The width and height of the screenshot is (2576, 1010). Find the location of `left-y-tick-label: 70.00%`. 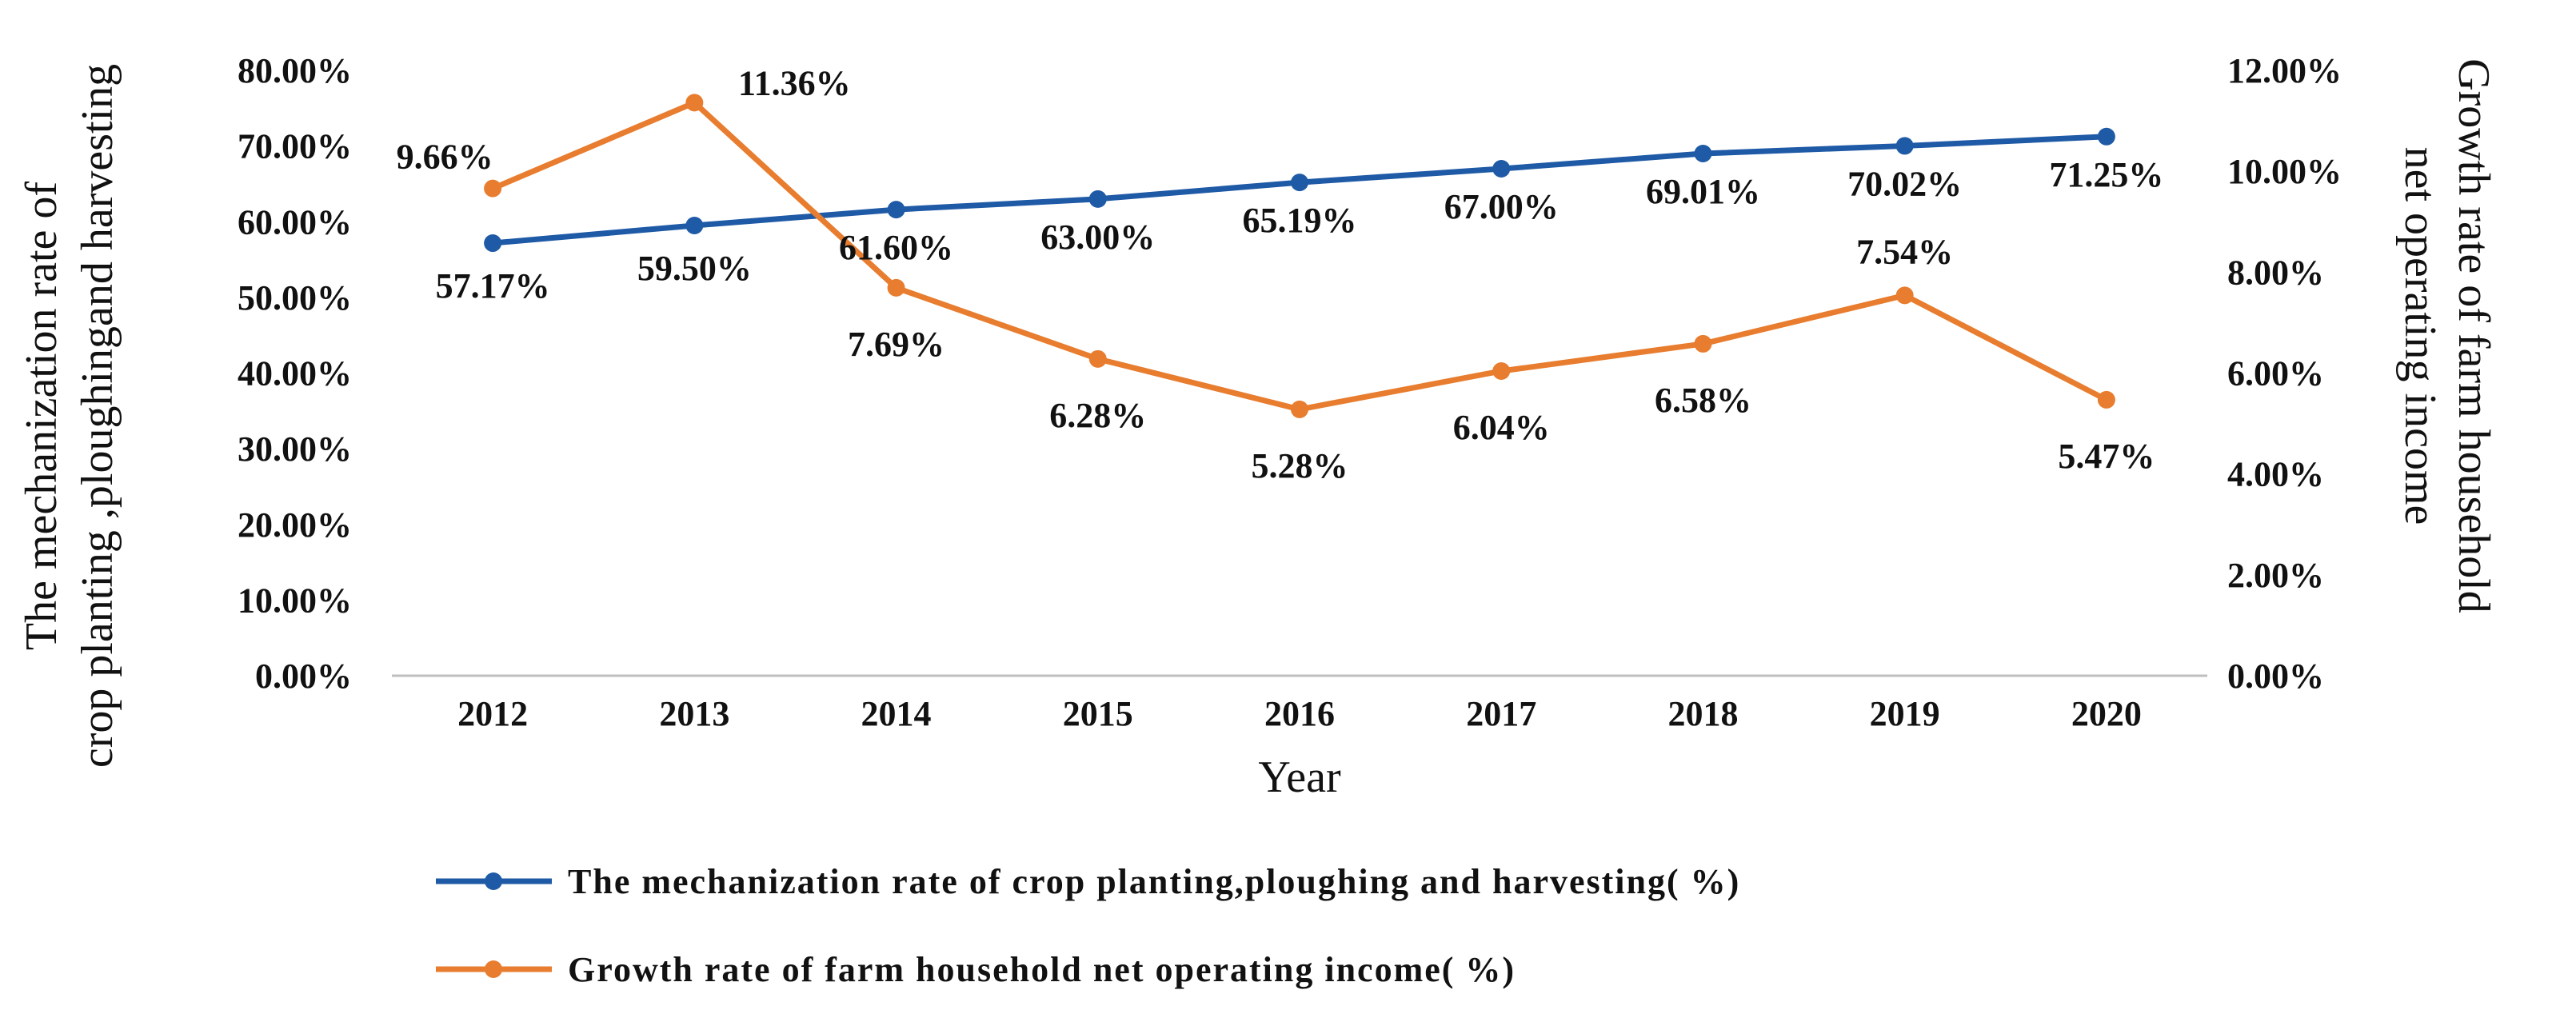

left-y-tick-label: 70.00% is located at coordinates (295, 146).